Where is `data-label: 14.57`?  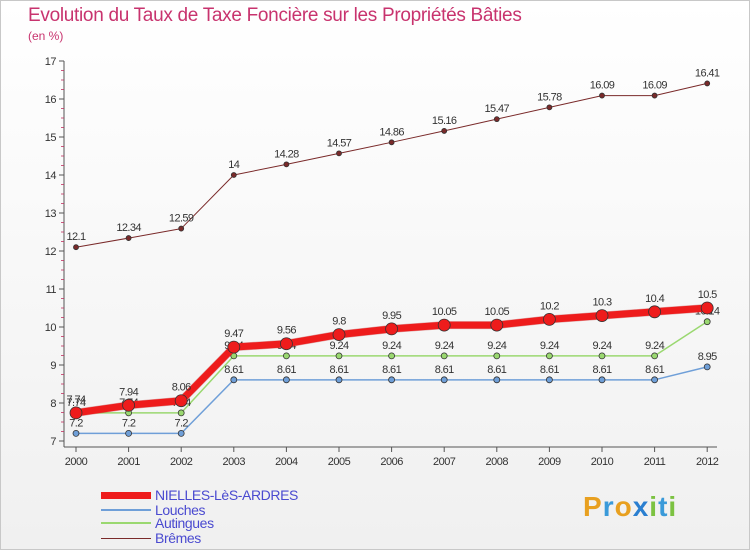 data-label: 14.57 is located at coordinates (339, 143).